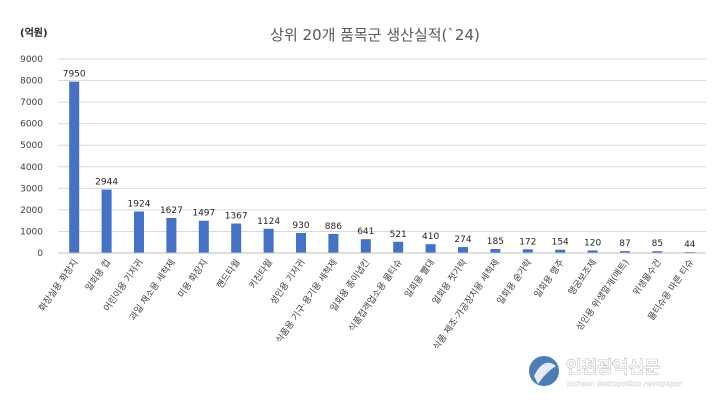 The width and height of the screenshot is (718, 409). What do you see at coordinates (375, 295) in the screenshot?
I see `category-label: 식품접객업소용 물티슈` at bounding box center [375, 295].